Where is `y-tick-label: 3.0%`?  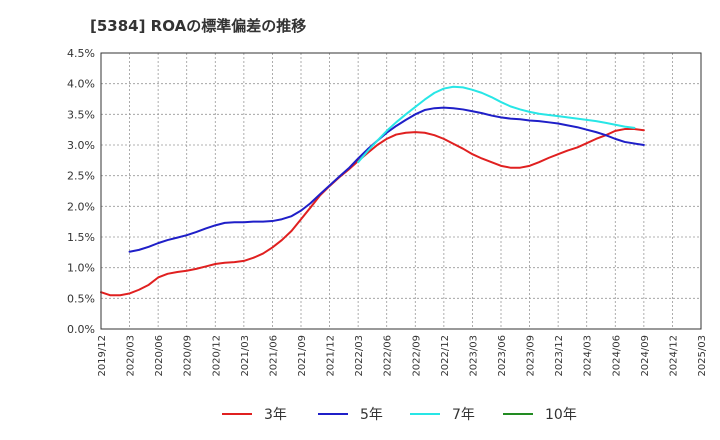
y-tick-label: 3.0% is located at coordinates (81, 145).